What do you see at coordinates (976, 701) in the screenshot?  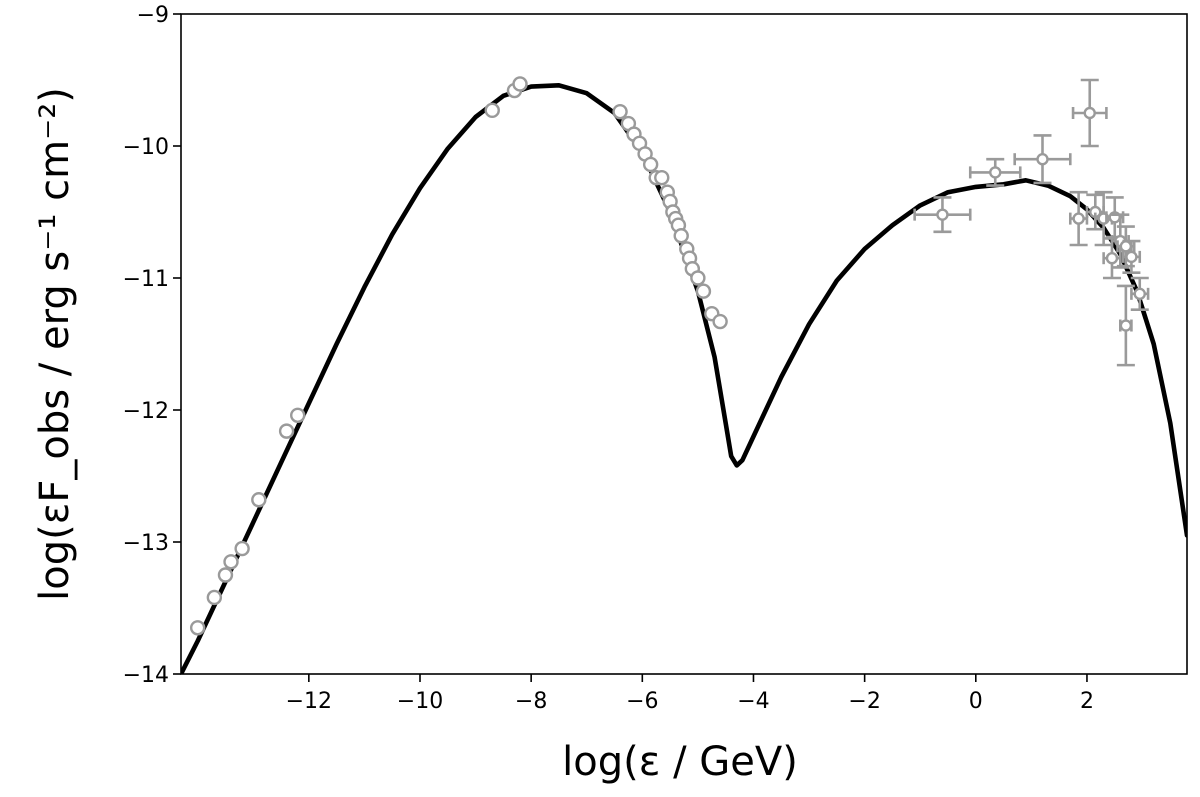 I see `x-tick-label: 0` at bounding box center [976, 701].